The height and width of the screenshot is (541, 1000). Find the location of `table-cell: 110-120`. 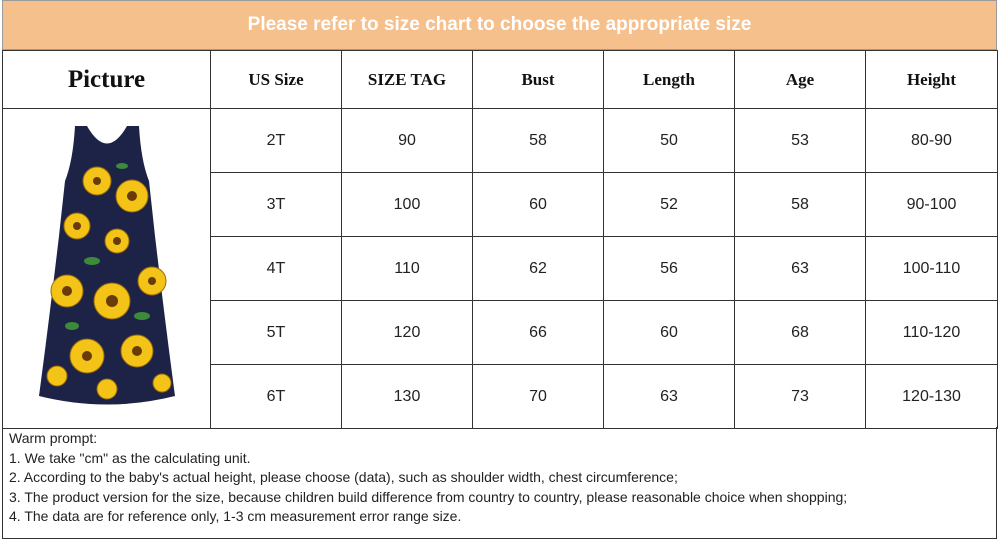

table-cell: 110-120 is located at coordinates (931, 332).